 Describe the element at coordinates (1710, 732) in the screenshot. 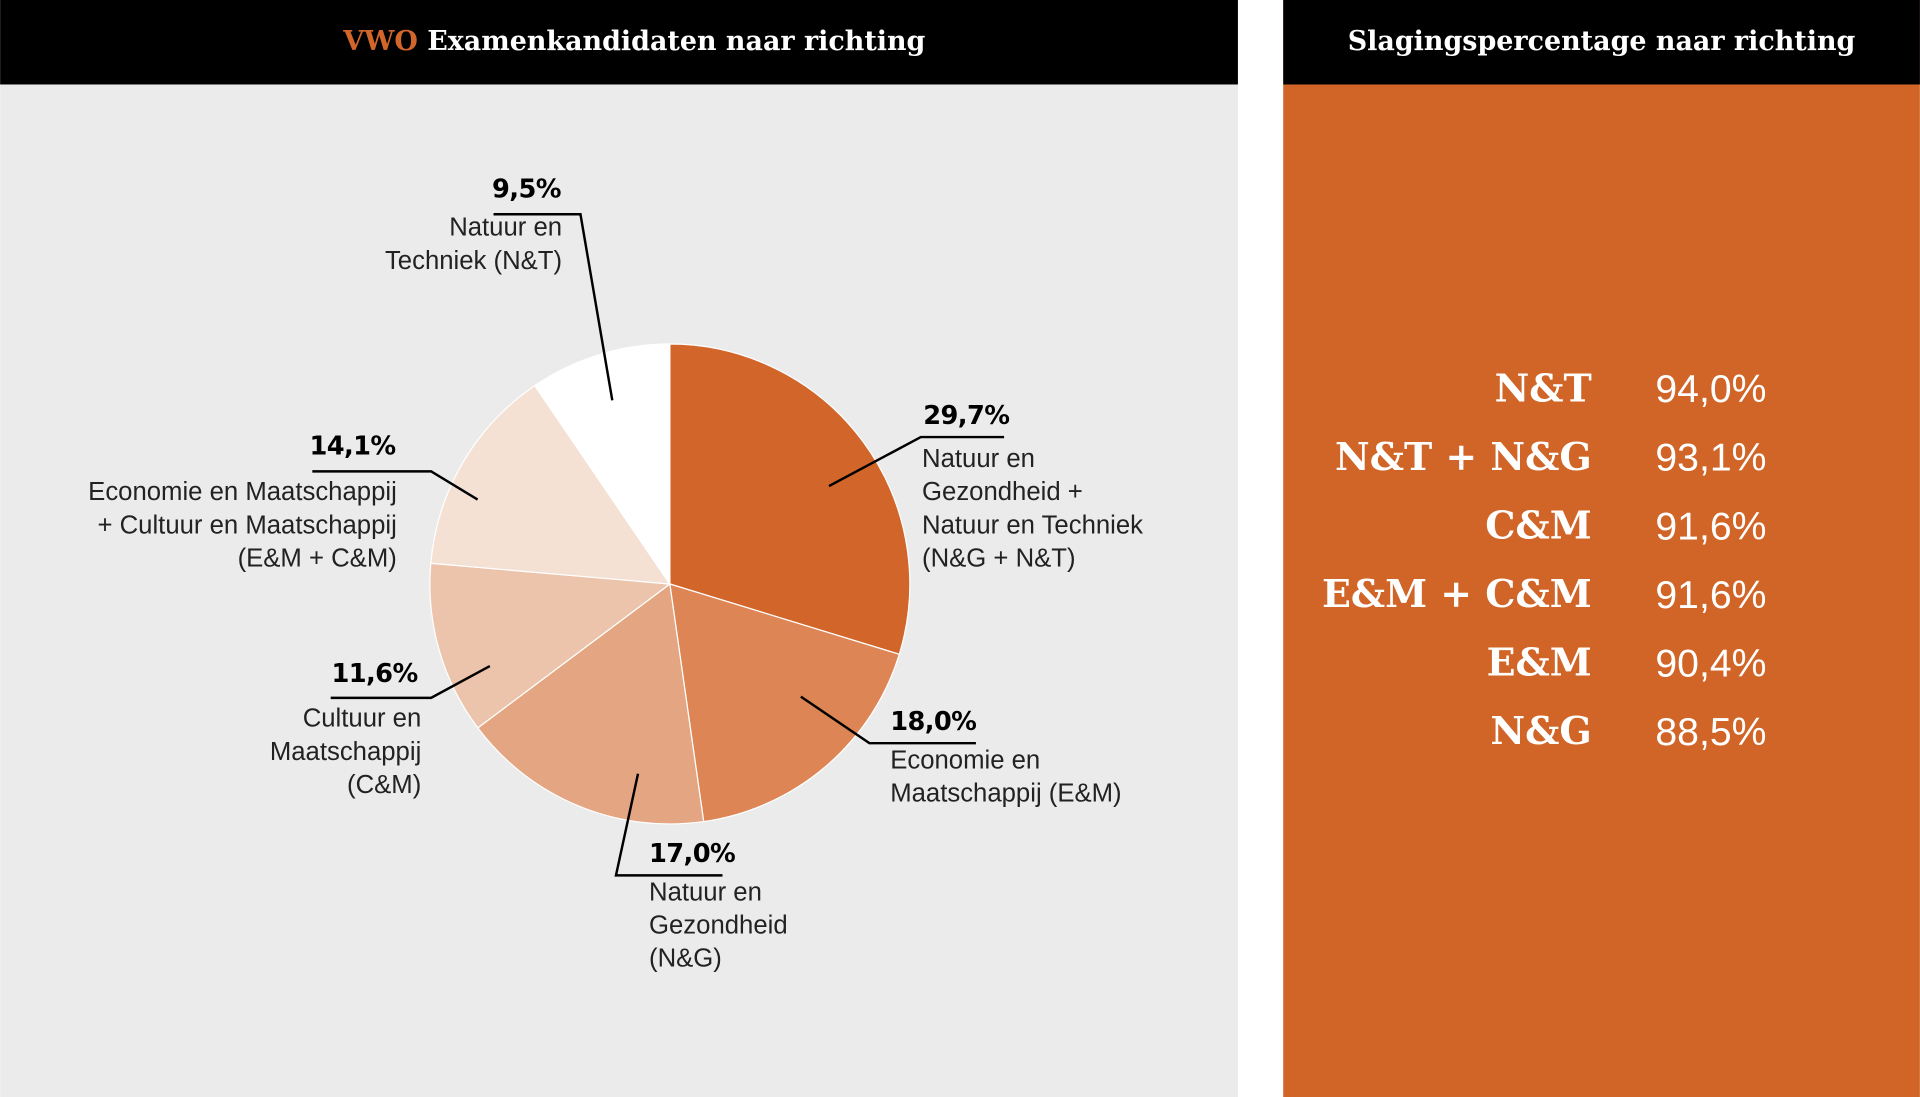

I see `row-value: 88,5%` at that location.